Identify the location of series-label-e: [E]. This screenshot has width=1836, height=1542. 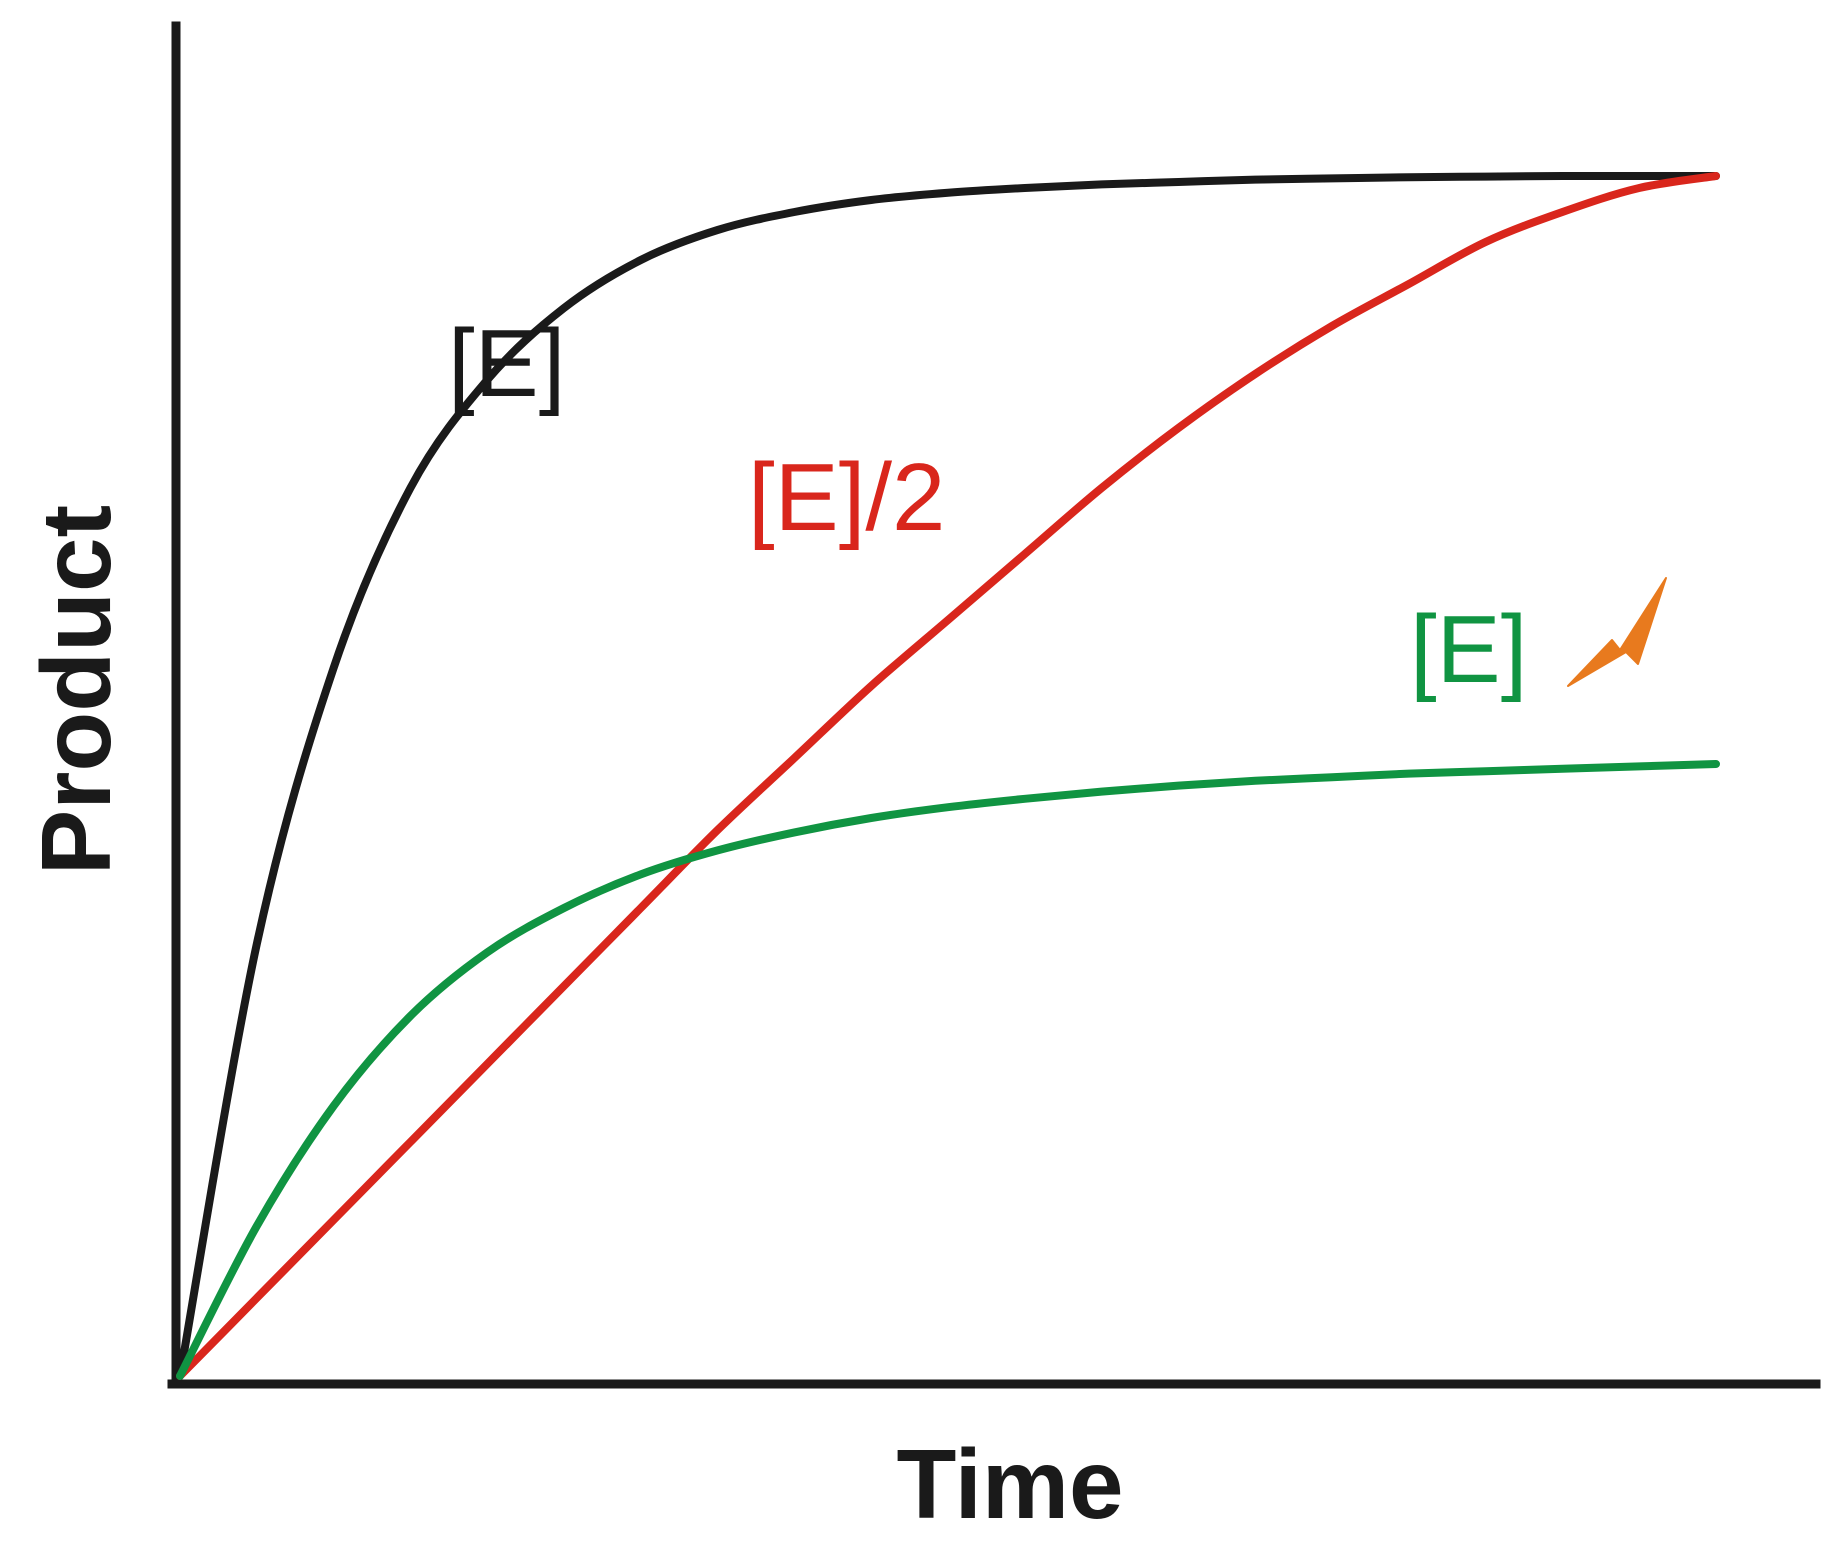
(506, 363).